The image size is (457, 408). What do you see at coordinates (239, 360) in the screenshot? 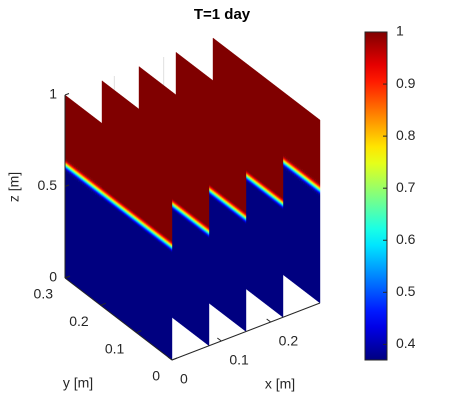
I see `x-tick-label: 0.1` at bounding box center [239, 360].